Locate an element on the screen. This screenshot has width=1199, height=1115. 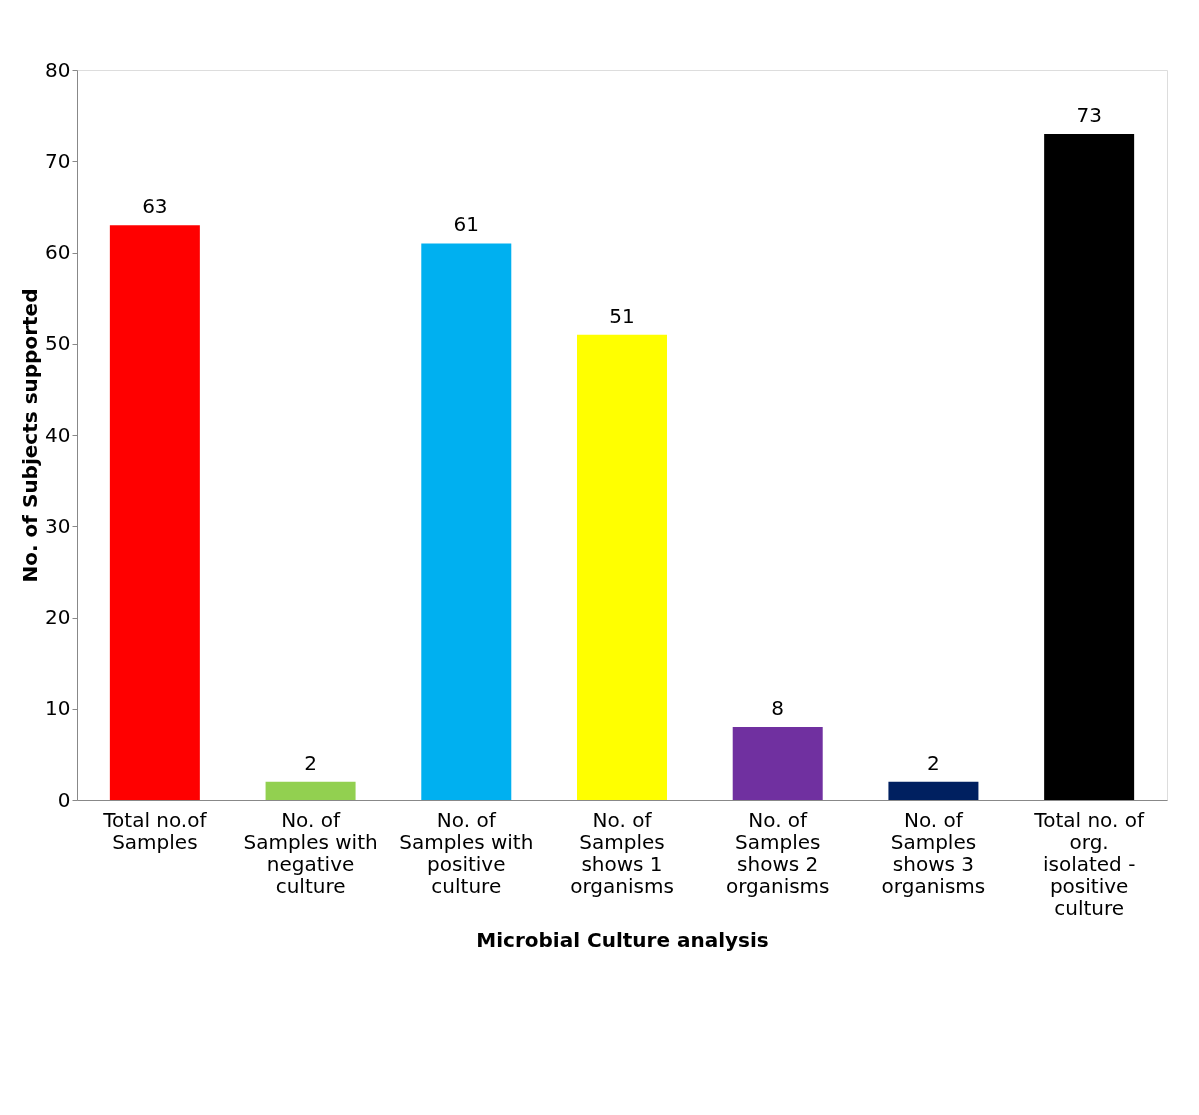
data-label: 51 is located at coordinates (622, 315).